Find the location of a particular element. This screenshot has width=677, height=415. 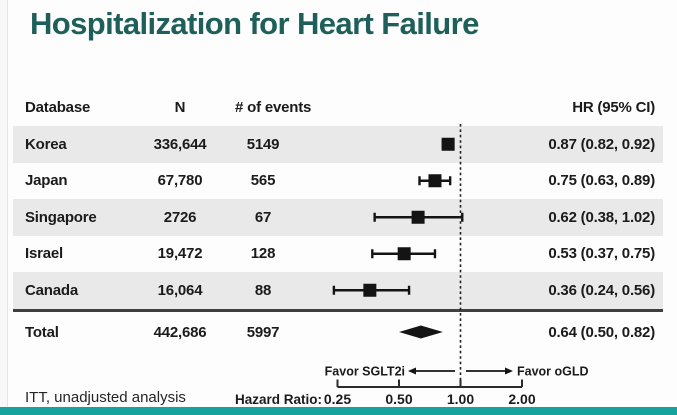

n-cell: 2726 is located at coordinates (180, 217).